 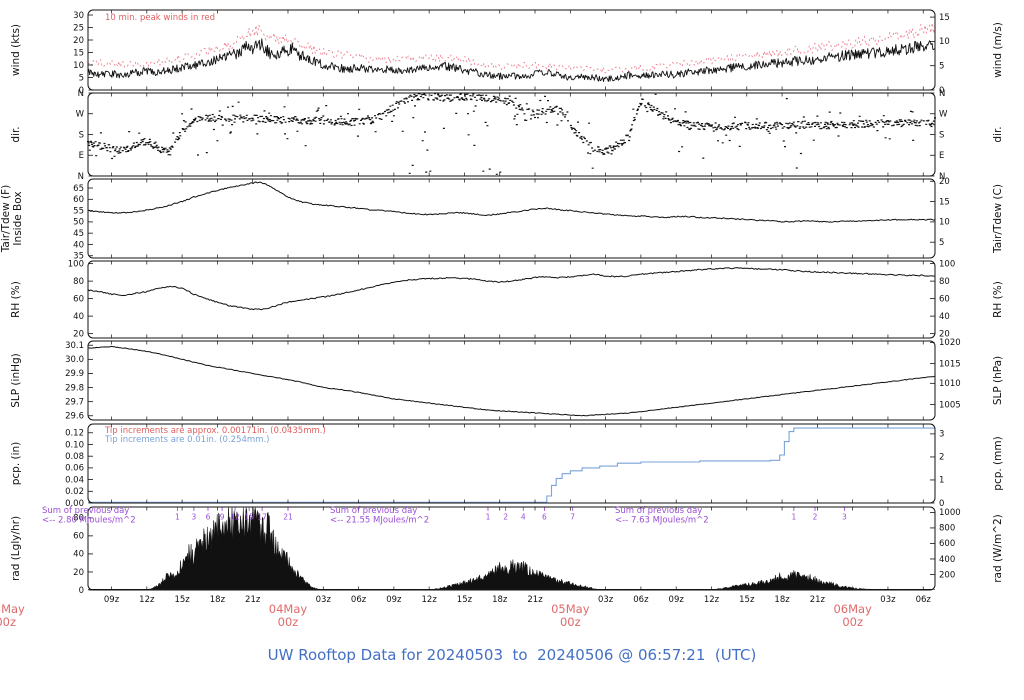 What do you see at coordinates (6, 219) in the screenshot?
I see `axis-label-left-temp: Tair/Tdew (F)` at bounding box center [6, 219].